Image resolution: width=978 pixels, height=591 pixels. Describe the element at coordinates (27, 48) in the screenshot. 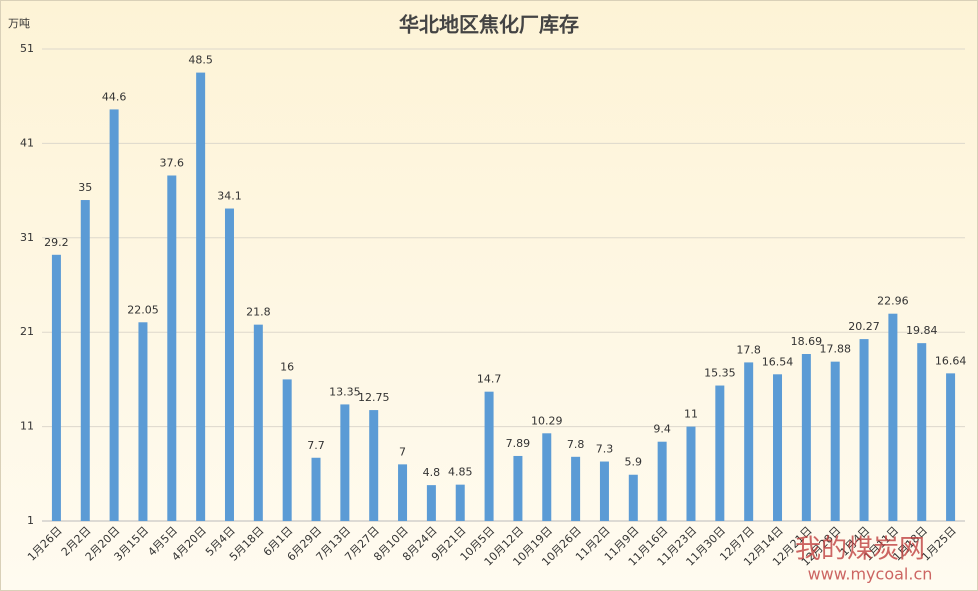

I see `y-tick-label: 51` at that location.